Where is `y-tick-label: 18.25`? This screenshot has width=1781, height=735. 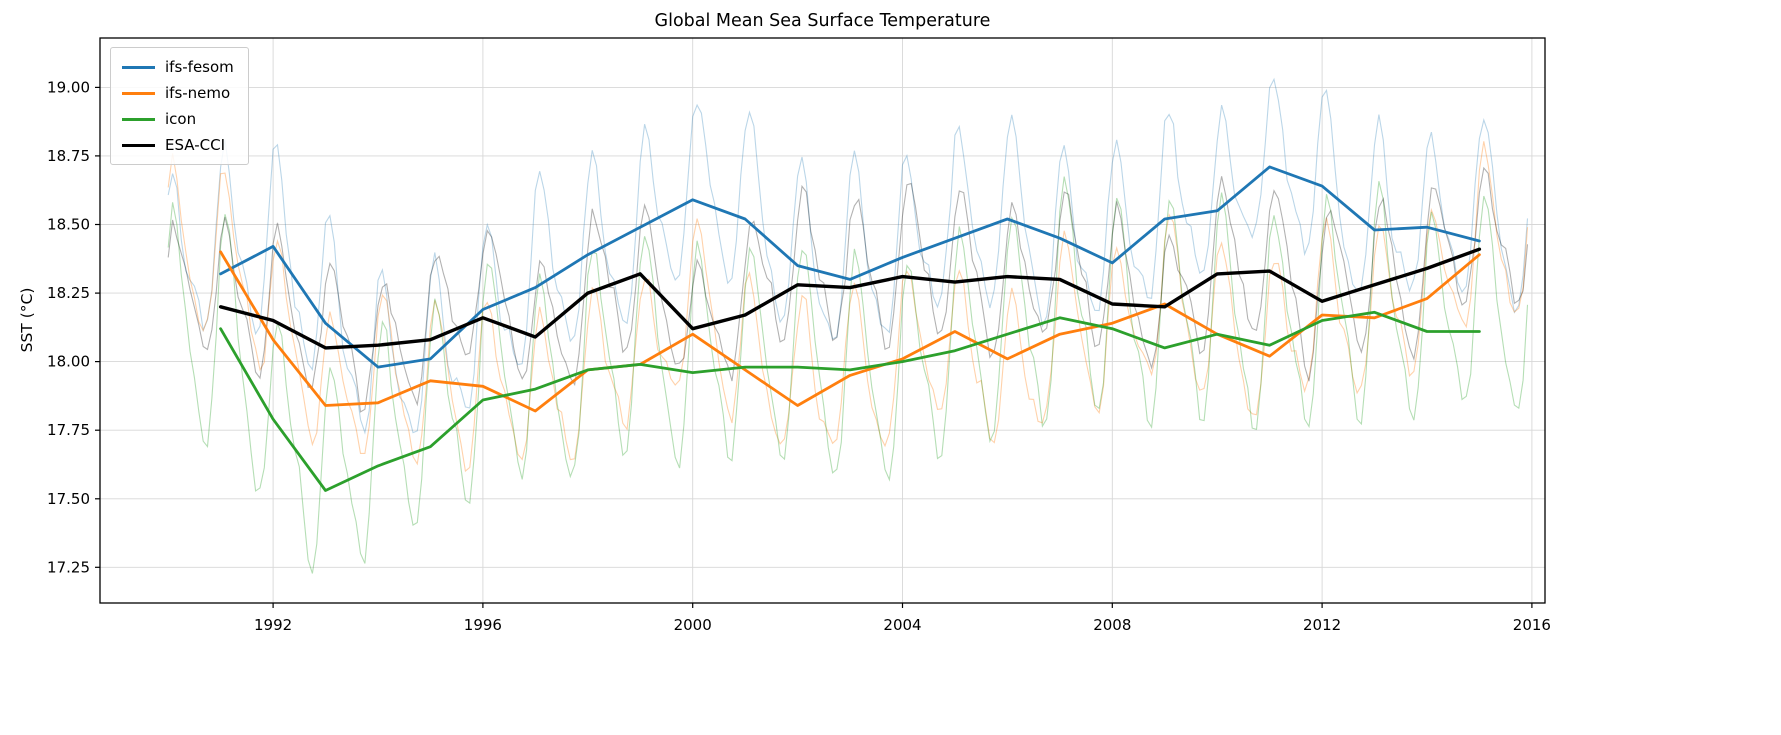 y-tick-label: 18.25 is located at coordinates (68, 293).